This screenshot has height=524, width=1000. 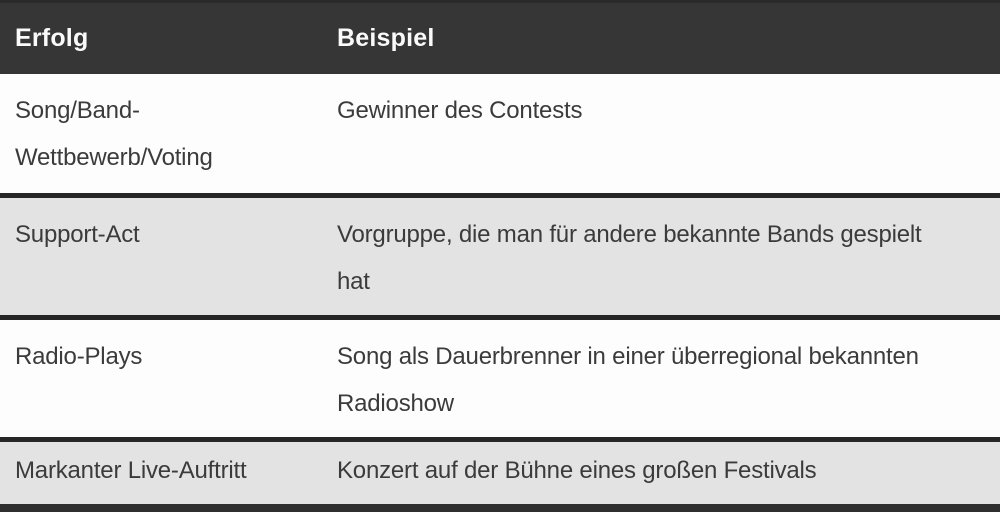 What do you see at coordinates (460, 110) in the screenshot?
I see `cell-beispiel: Gewinner des Contests` at bounding box center [460, 110].